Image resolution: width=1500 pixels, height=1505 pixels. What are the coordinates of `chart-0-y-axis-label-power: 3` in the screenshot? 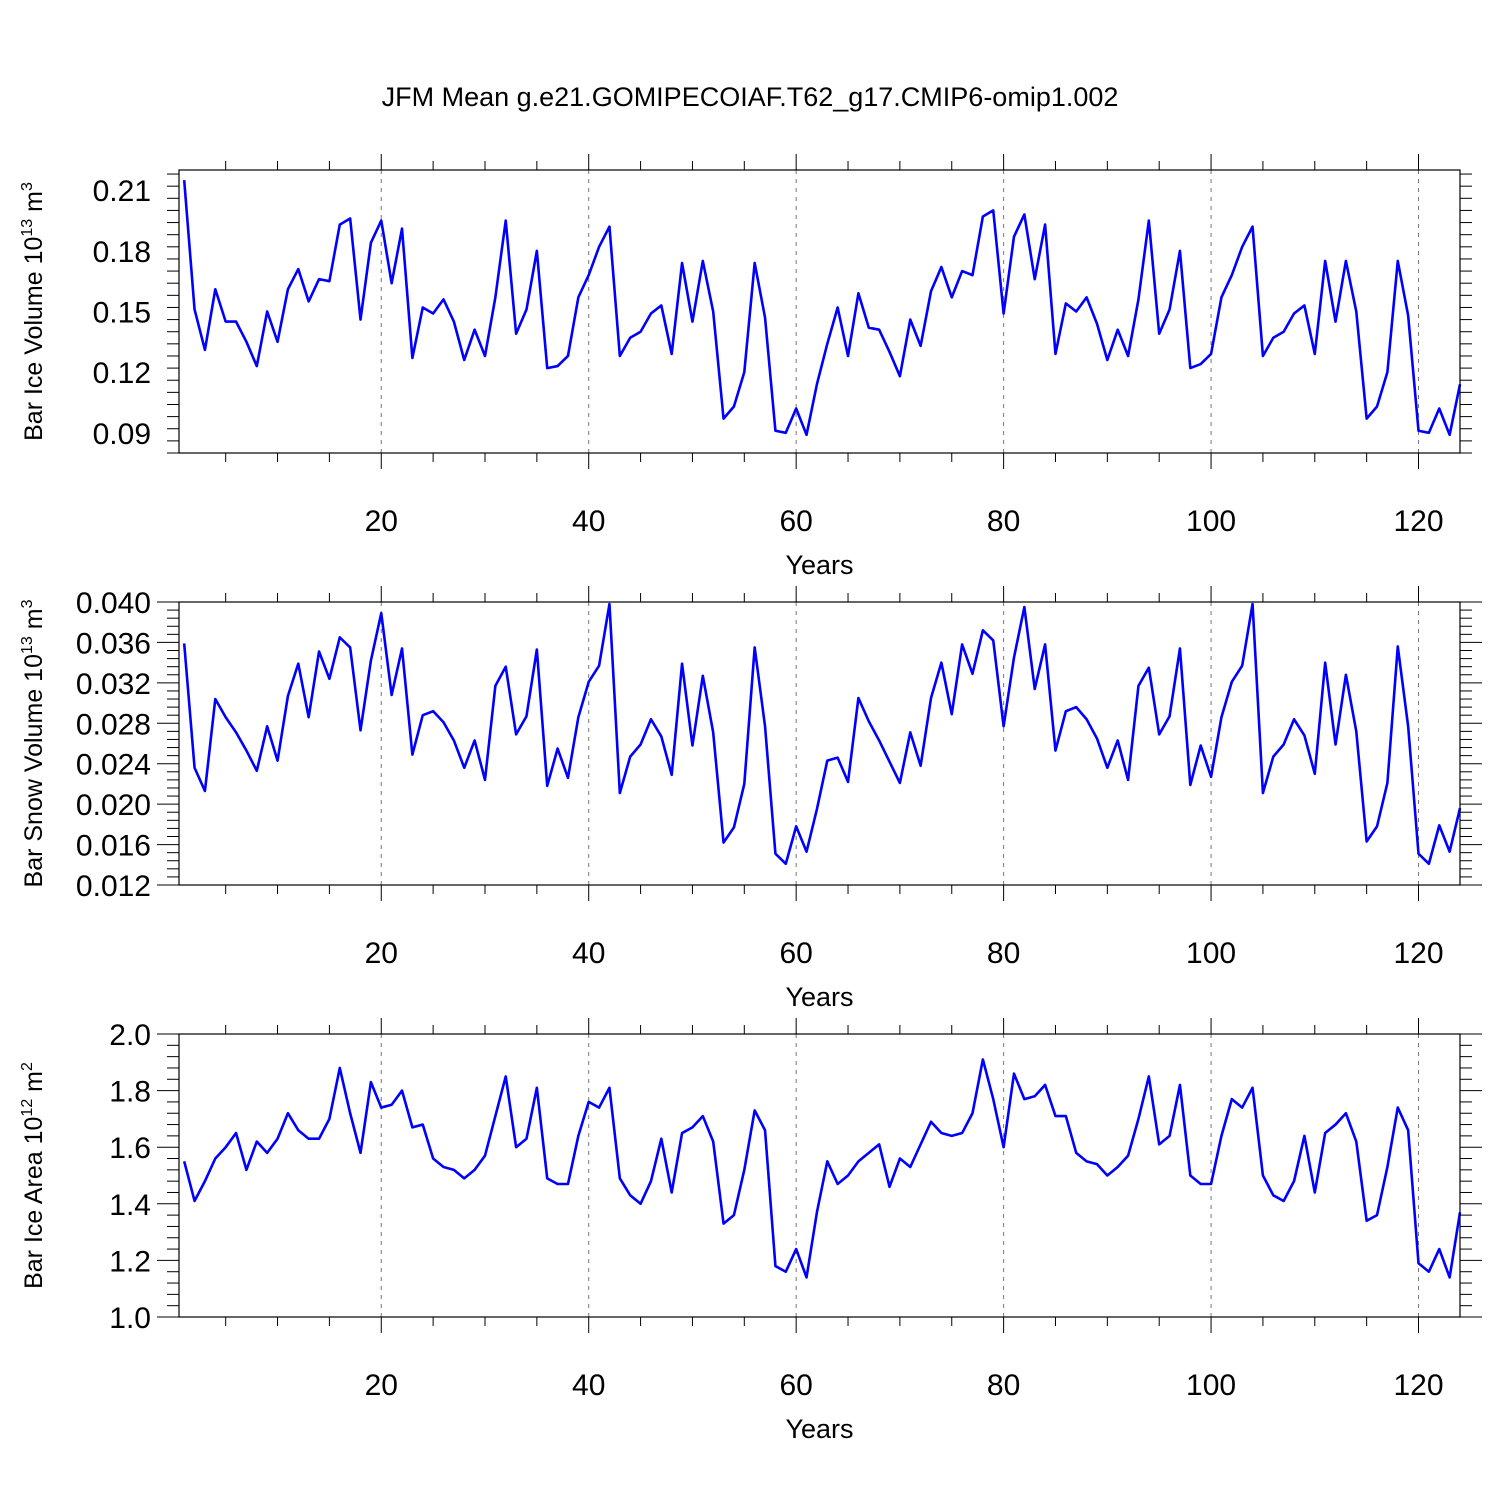 It's located at (27, 186).